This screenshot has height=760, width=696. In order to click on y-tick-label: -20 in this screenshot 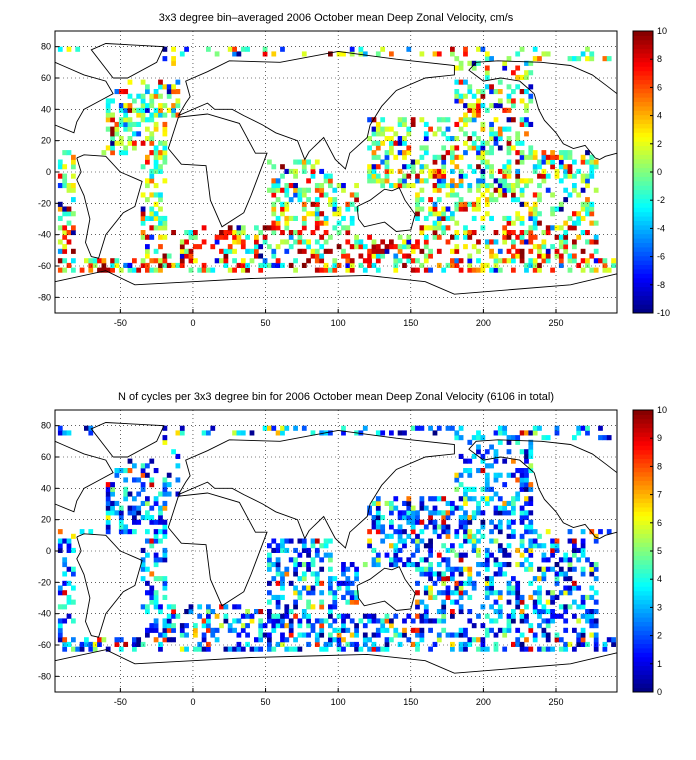, I will do `click(44, 582)`.